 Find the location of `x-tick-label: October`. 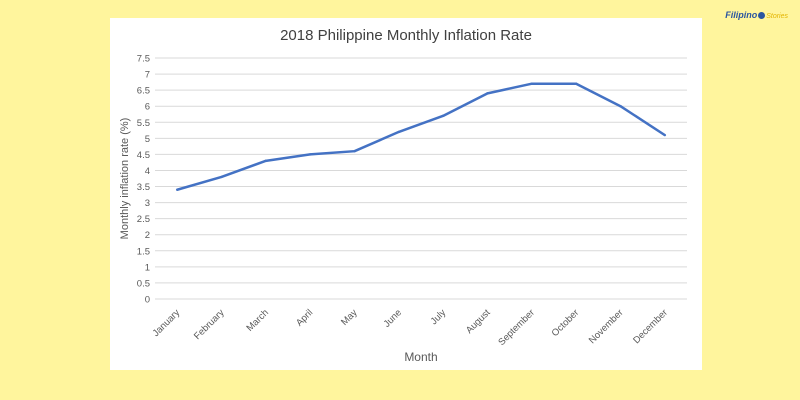

x-tick-label: October is located at coordinates (566, 323).